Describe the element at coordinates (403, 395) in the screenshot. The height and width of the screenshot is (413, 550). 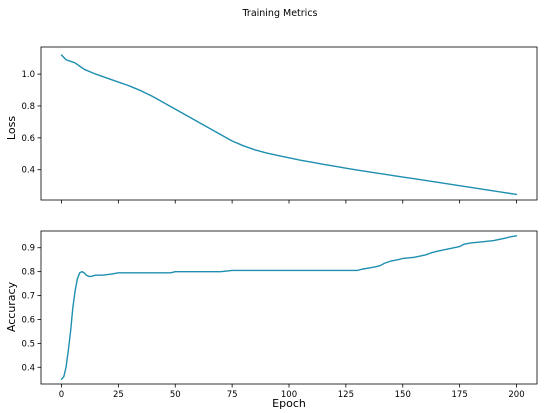
I see `xtick-label: 150` at that location.